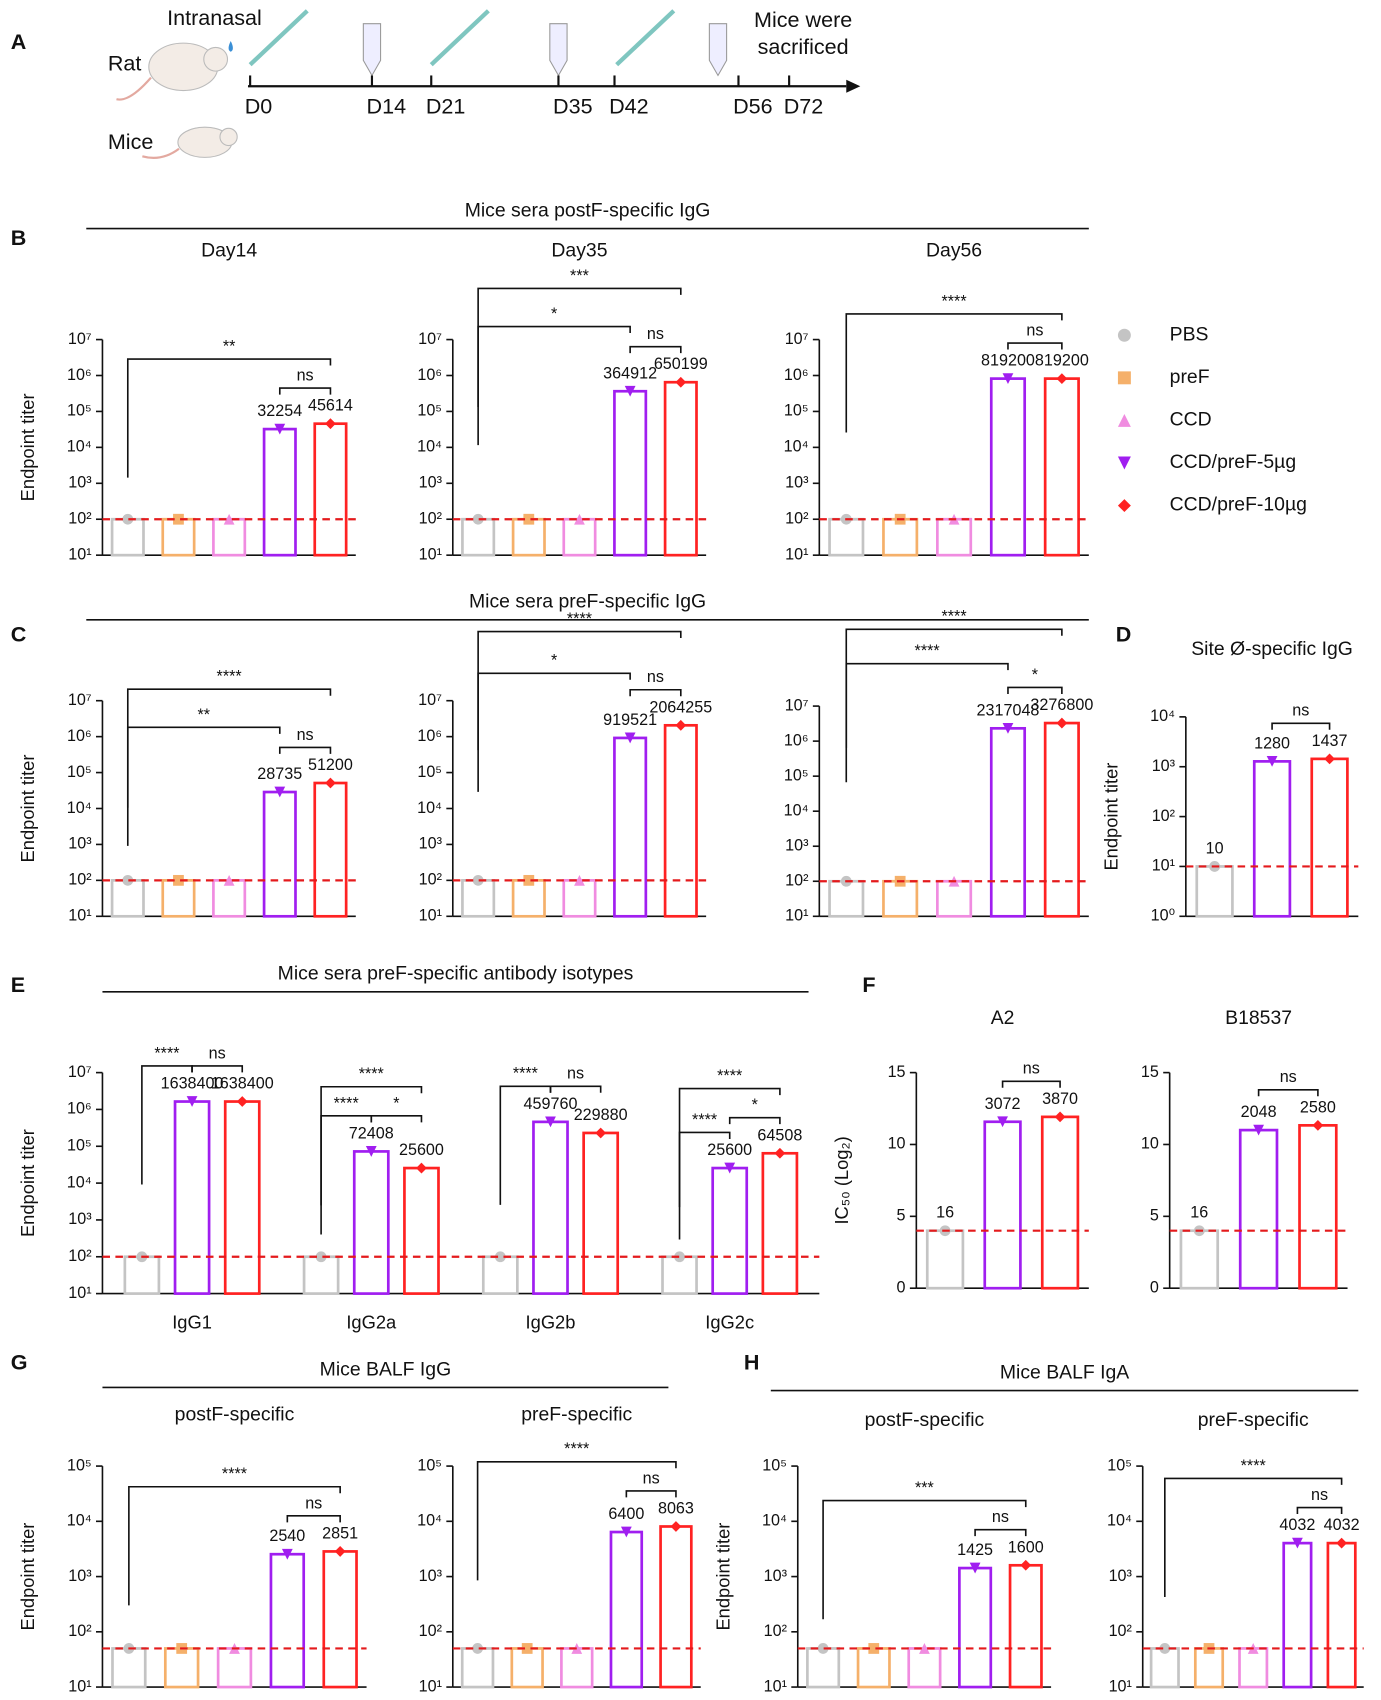 This screenshot has width=1381, height=1700. Describe the element at coordinates (551, 1322) in the screenshot. I see `x-tick-label: IgG2b` at that location.